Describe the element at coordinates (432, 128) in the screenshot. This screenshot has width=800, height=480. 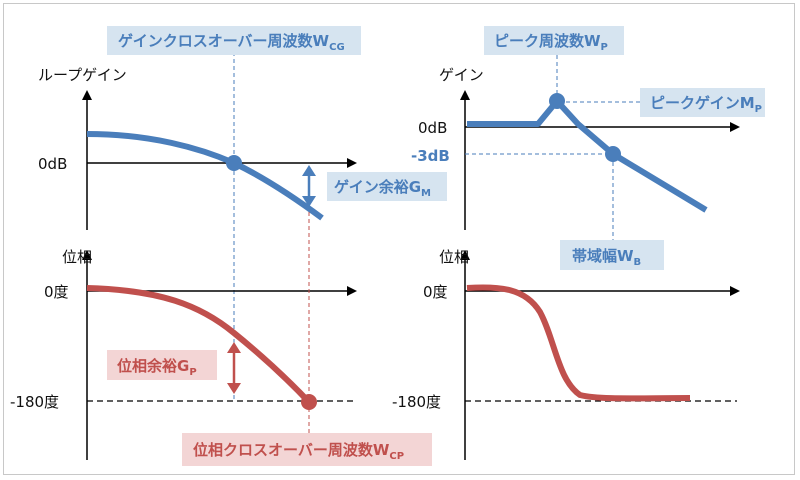
I see `right-gain-zero-label: 0dB` at that location.